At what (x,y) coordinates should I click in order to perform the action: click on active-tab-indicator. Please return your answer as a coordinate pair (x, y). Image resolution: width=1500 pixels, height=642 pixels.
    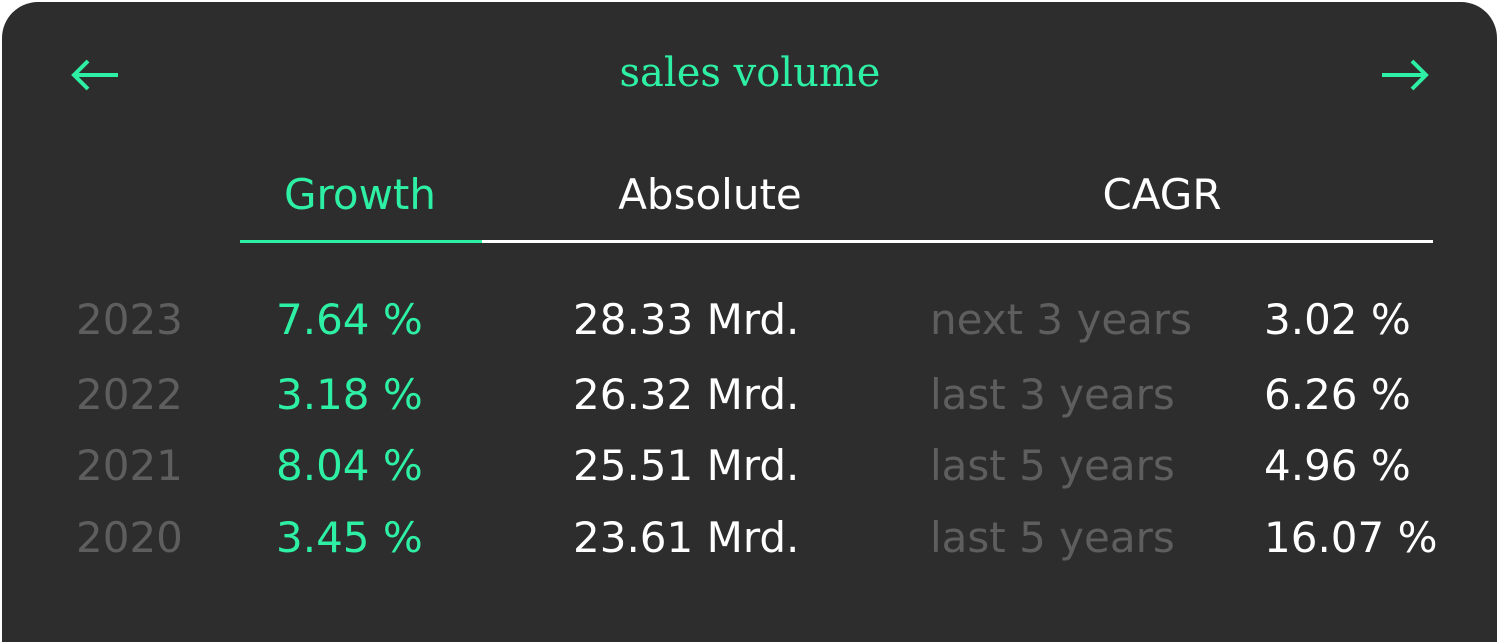
    Looking at the image, I should click on (361, 241).